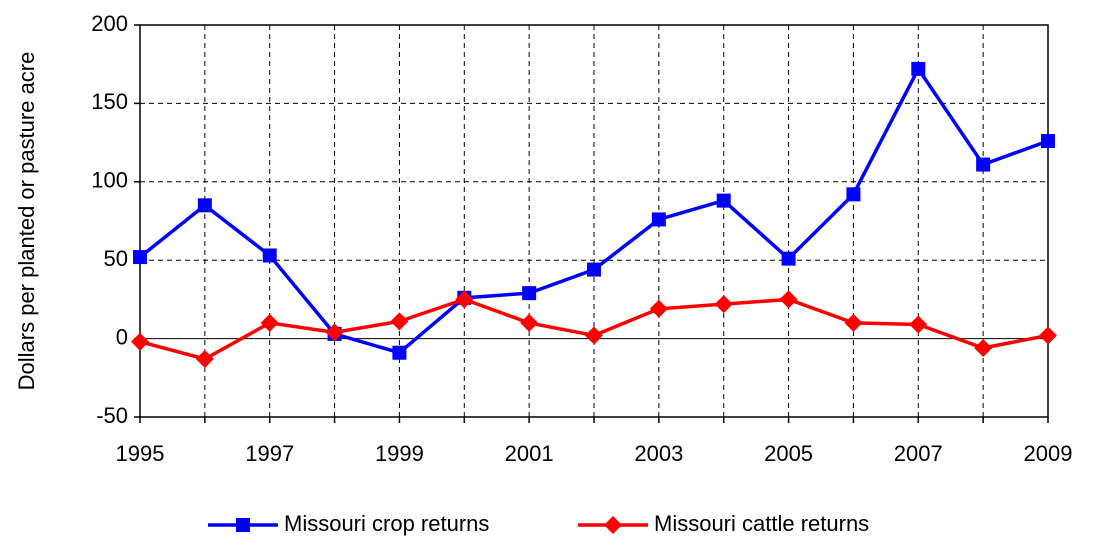 Image resolution: width=1094 pixels, height=551 pixels. Describe the element at coordinates (658, 453) in the screenshot. I see `x-tick-label: 2003` at that location.